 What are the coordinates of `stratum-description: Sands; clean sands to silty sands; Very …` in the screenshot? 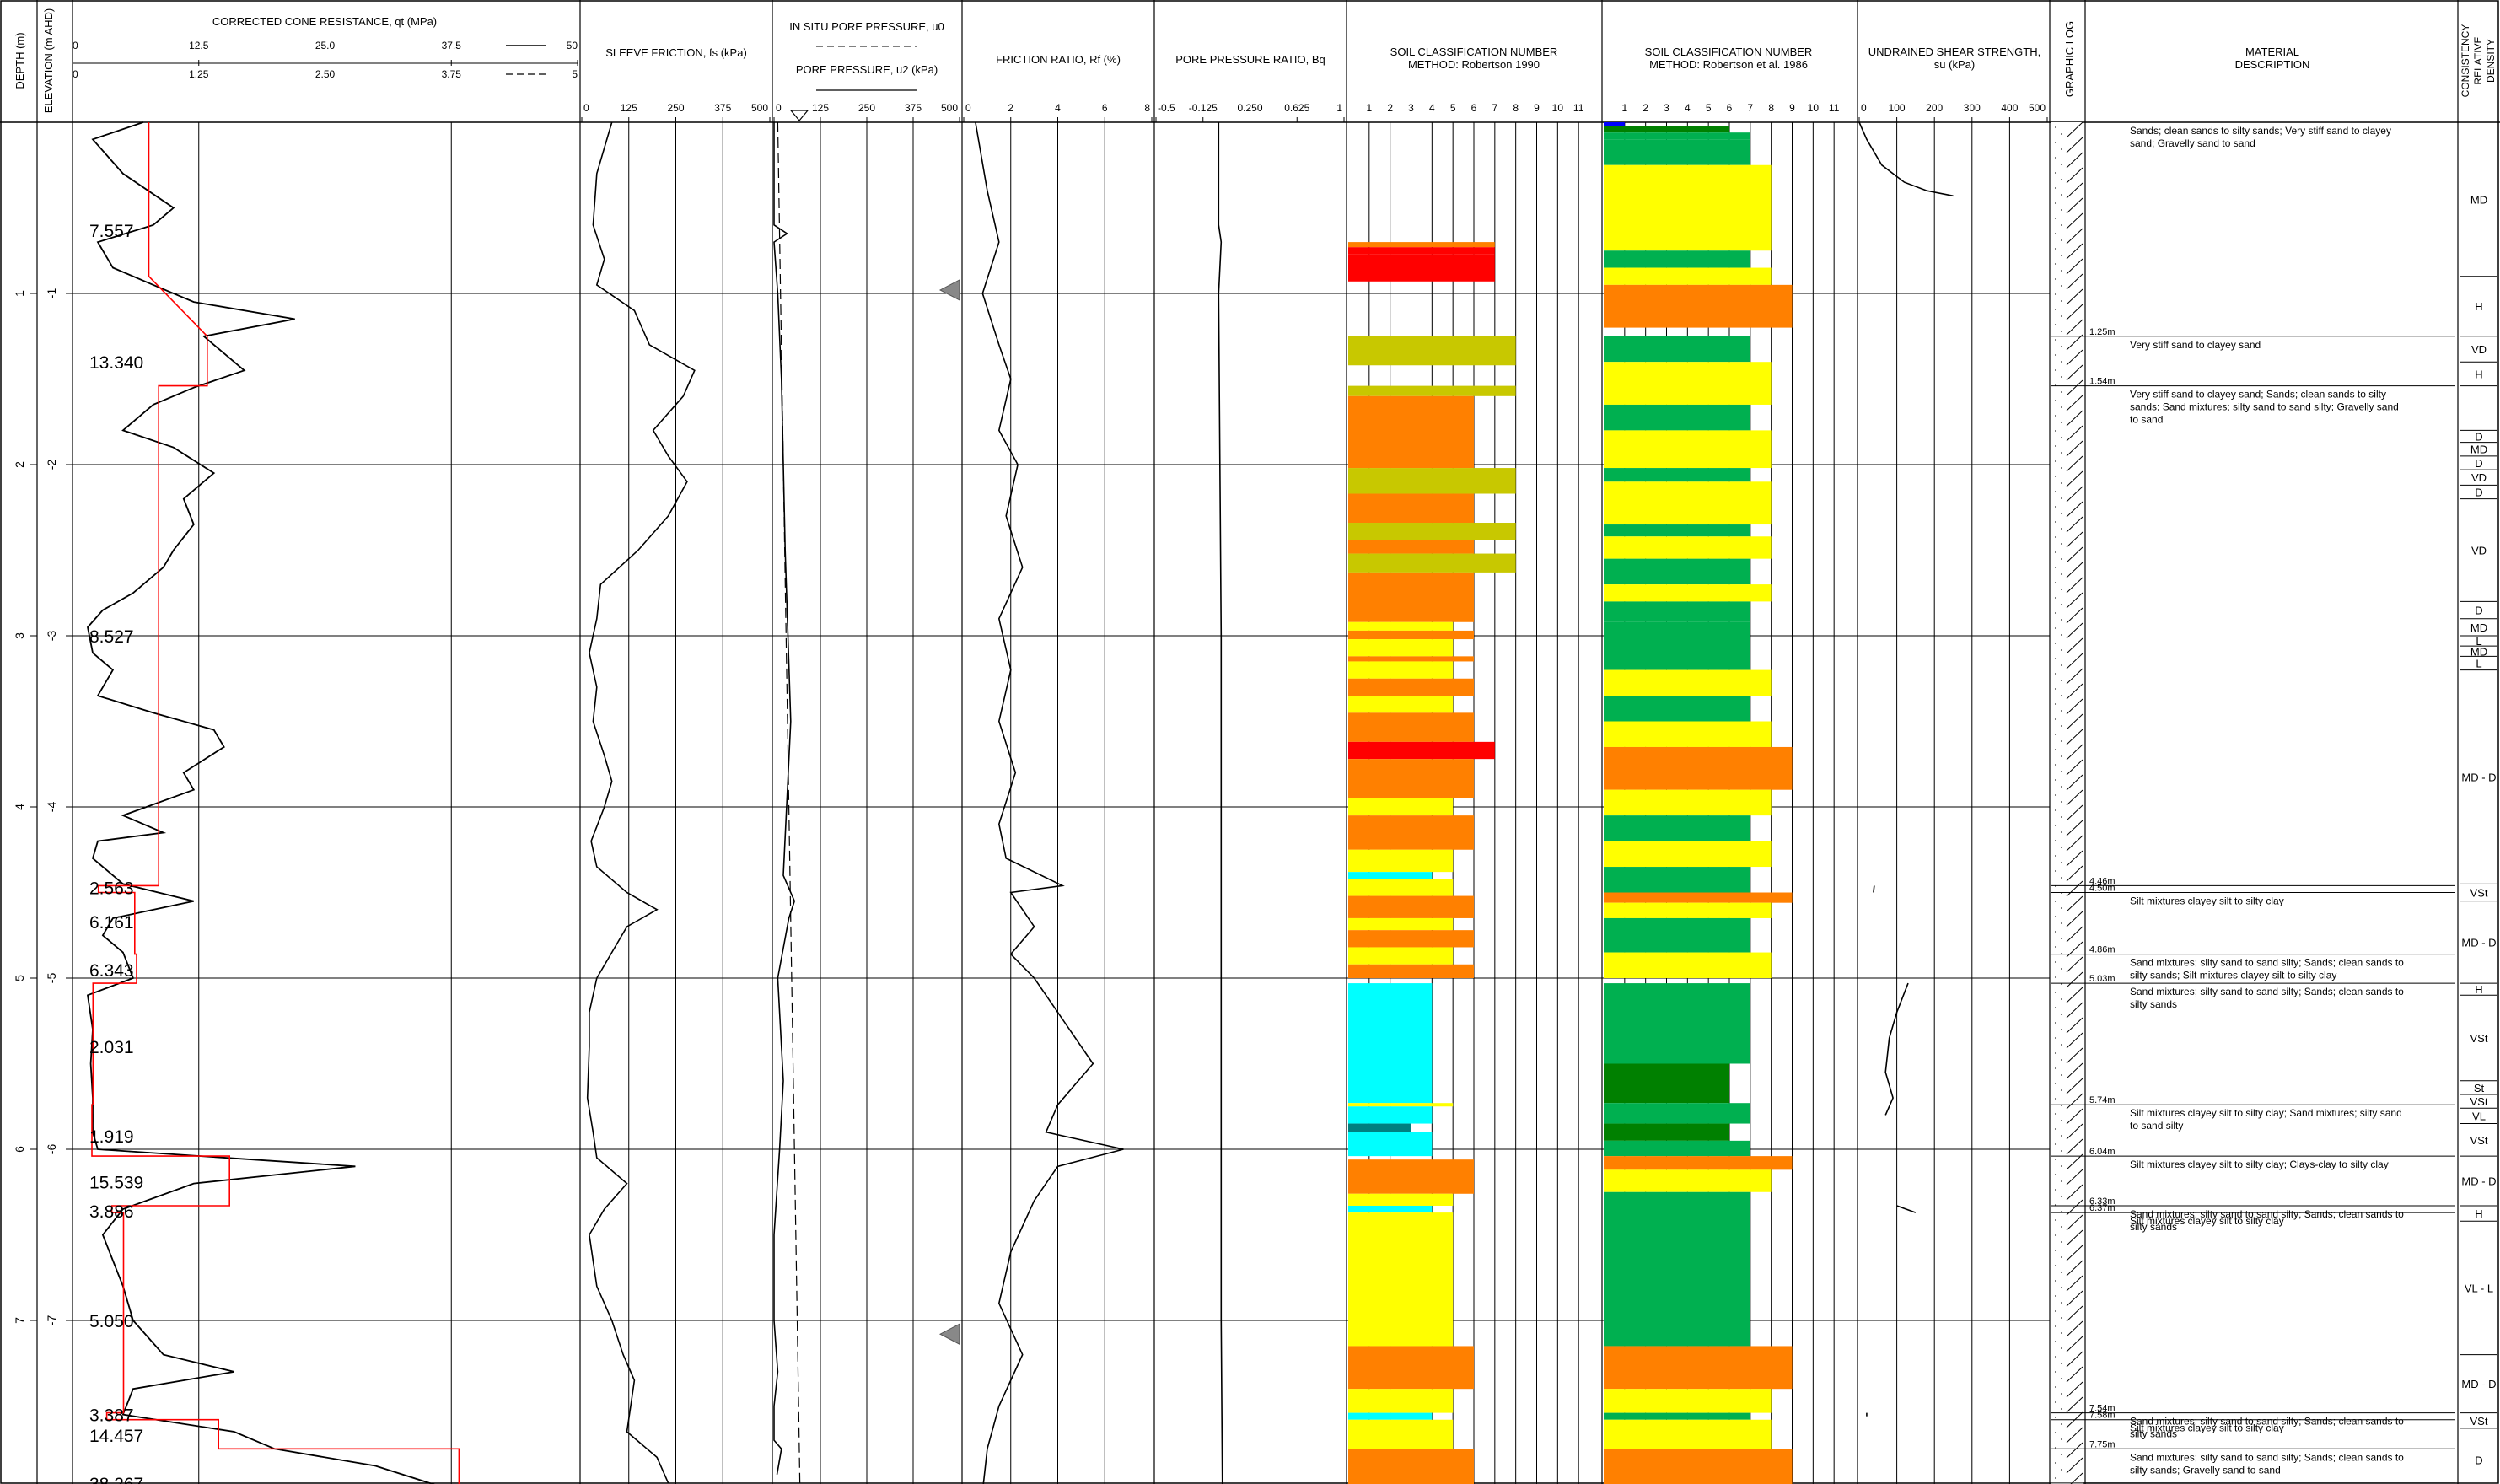 It's located at (2260, 131).